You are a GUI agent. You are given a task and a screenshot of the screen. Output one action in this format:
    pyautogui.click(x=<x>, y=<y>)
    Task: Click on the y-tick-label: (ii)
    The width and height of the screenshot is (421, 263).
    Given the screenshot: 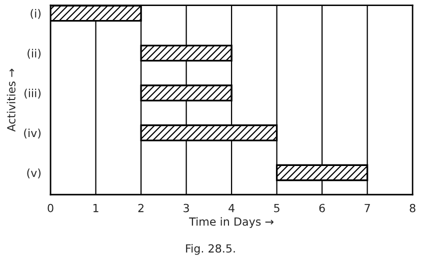 What is the action you would take?
    pyautogui.click(x=34, y=53)
    